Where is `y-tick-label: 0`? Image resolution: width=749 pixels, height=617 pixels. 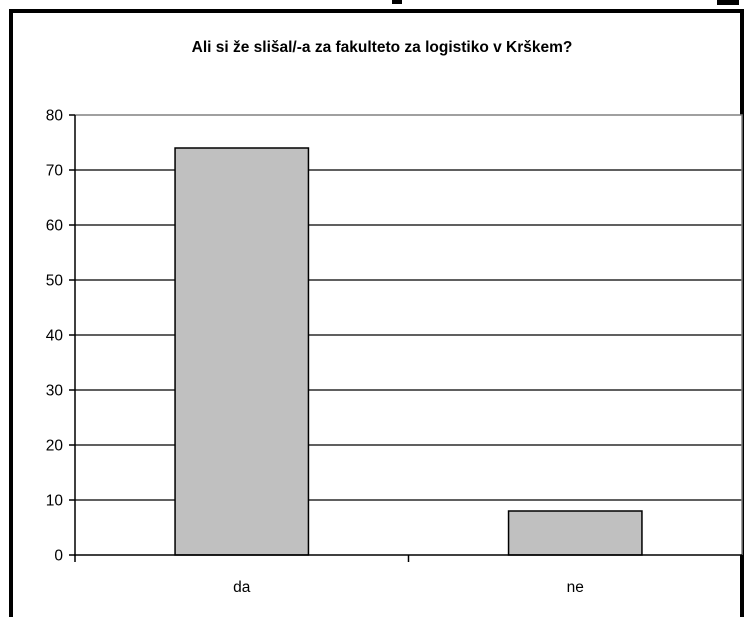 y-tick-label: 0 is located at coordinates (58, 556).